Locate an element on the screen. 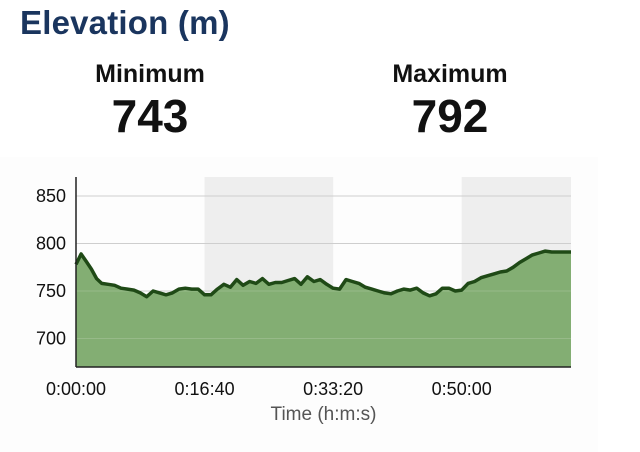 This screenshot has width=640, height=452. x-axis-title: Time (h:m:s) is located at coordinates (324, 414).